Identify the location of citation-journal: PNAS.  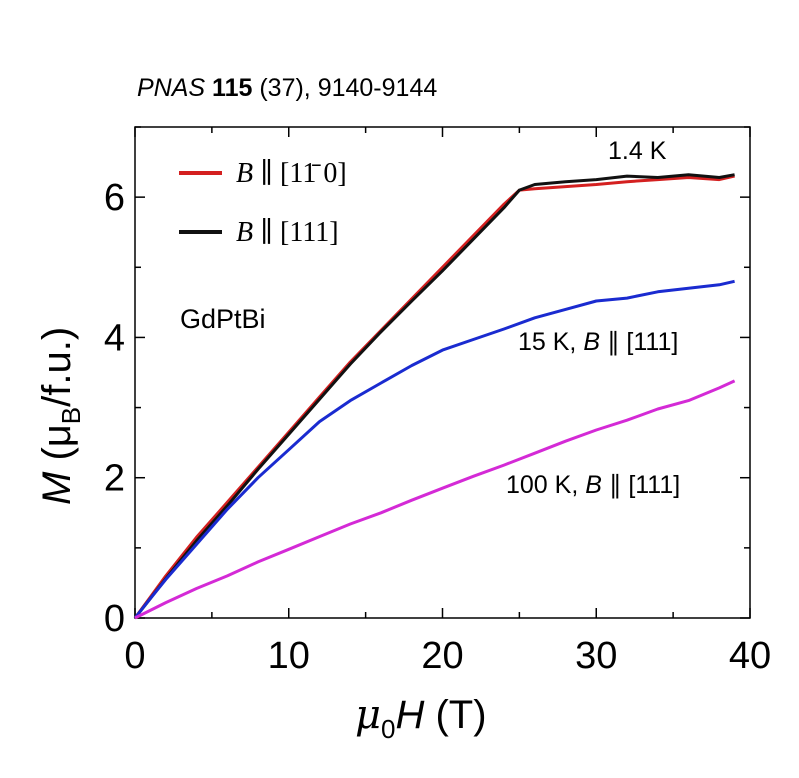
(171, 88).